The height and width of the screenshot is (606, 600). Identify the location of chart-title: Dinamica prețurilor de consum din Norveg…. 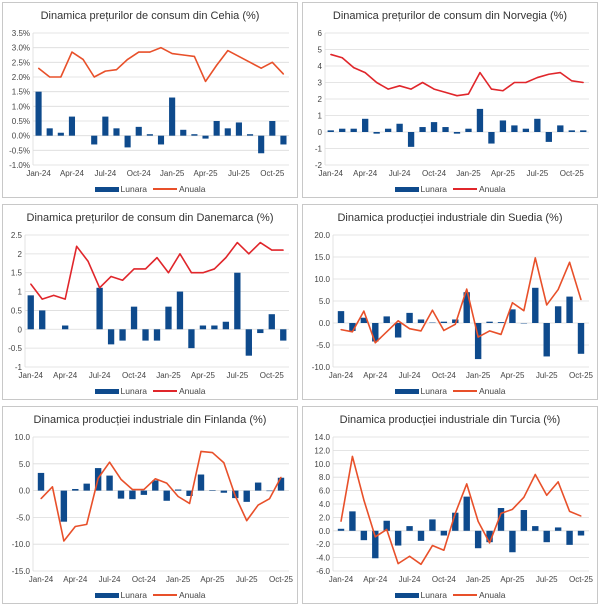
(450, 16).